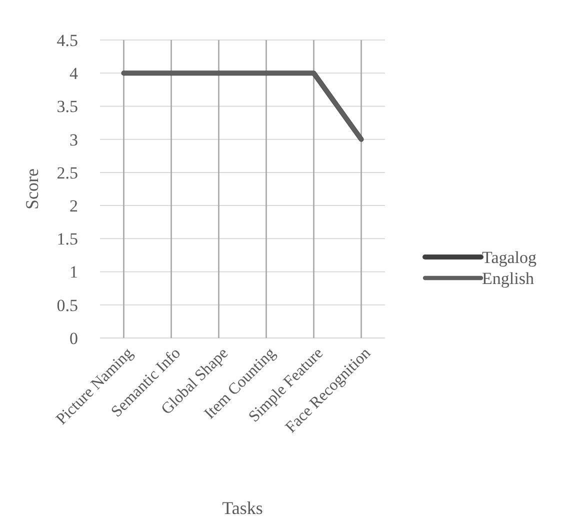 This screenshot has height=526, width=563. I want to click on y-tick-label: 1.5, so click(67, 239).